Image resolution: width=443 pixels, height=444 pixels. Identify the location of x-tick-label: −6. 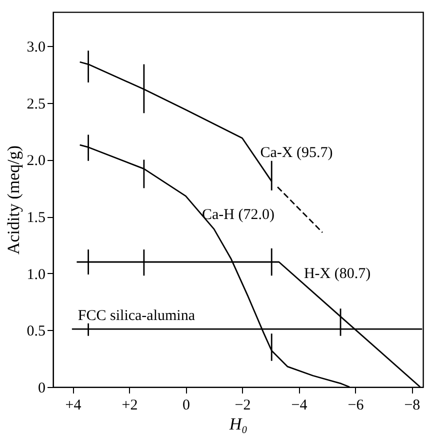
(356, 406).